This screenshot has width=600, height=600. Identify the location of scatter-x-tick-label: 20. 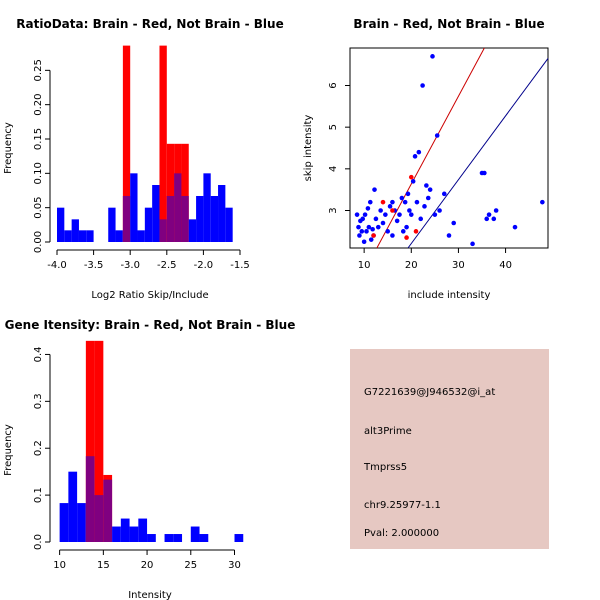
(411, 265).